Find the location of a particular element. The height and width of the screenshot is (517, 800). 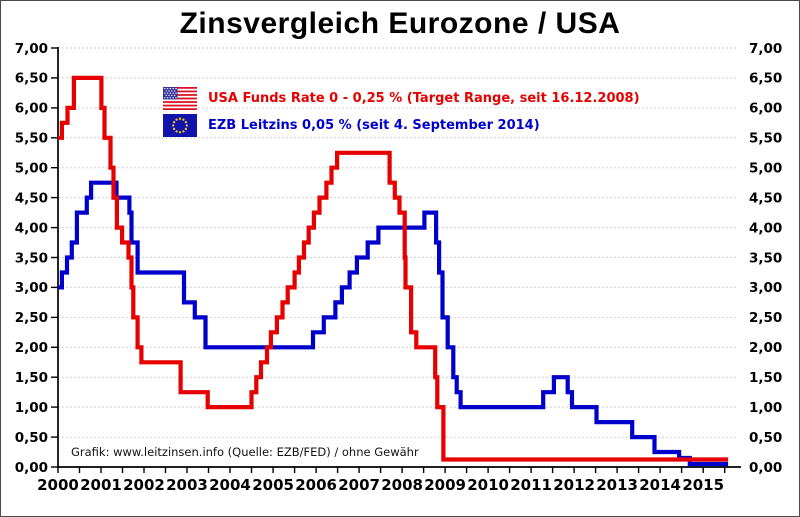

eu-flag-icon is located at coordinates (180, 125).